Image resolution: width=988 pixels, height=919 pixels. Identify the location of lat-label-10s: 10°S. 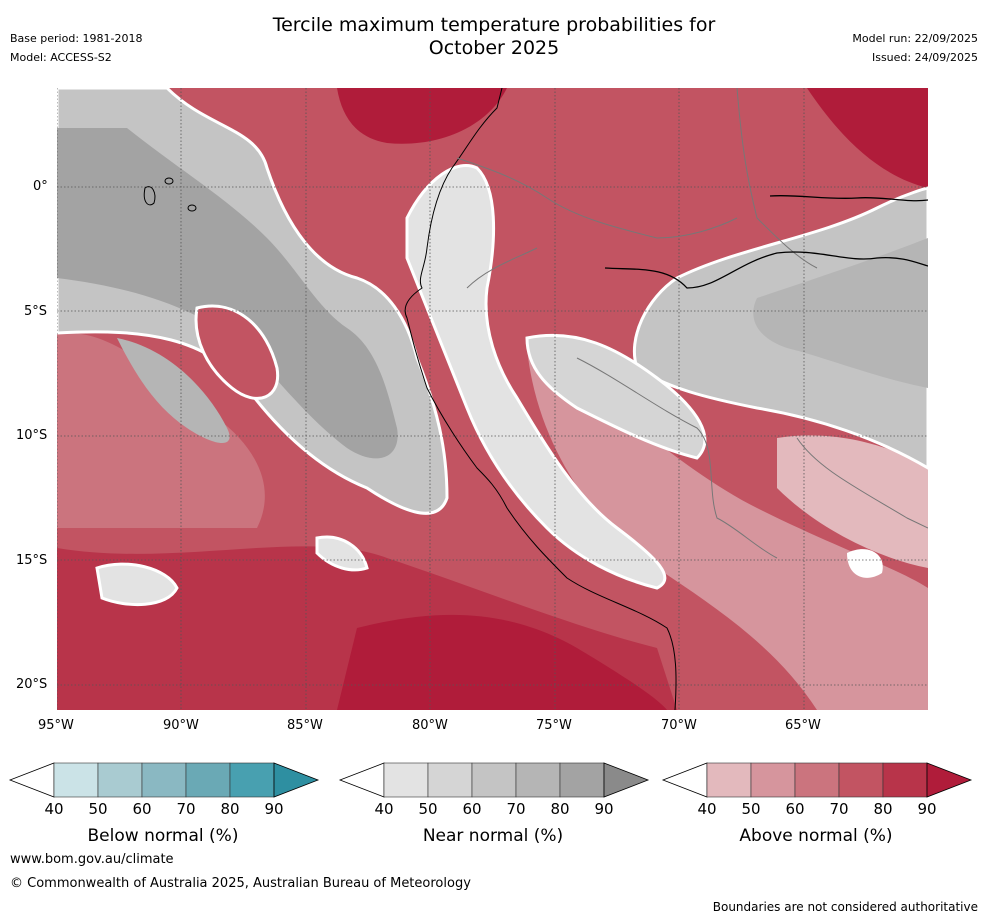
(32, 435).